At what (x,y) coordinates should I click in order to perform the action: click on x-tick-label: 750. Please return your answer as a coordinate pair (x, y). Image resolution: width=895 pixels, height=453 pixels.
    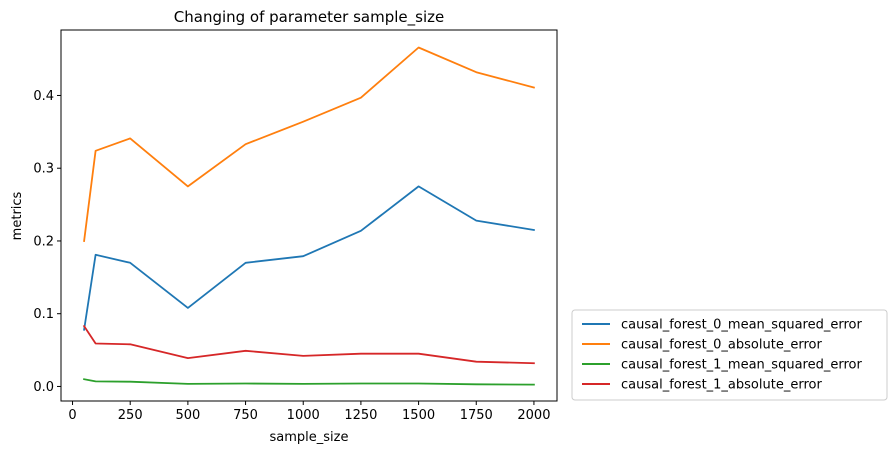
    Looking at the image, I should click on (245, 415).